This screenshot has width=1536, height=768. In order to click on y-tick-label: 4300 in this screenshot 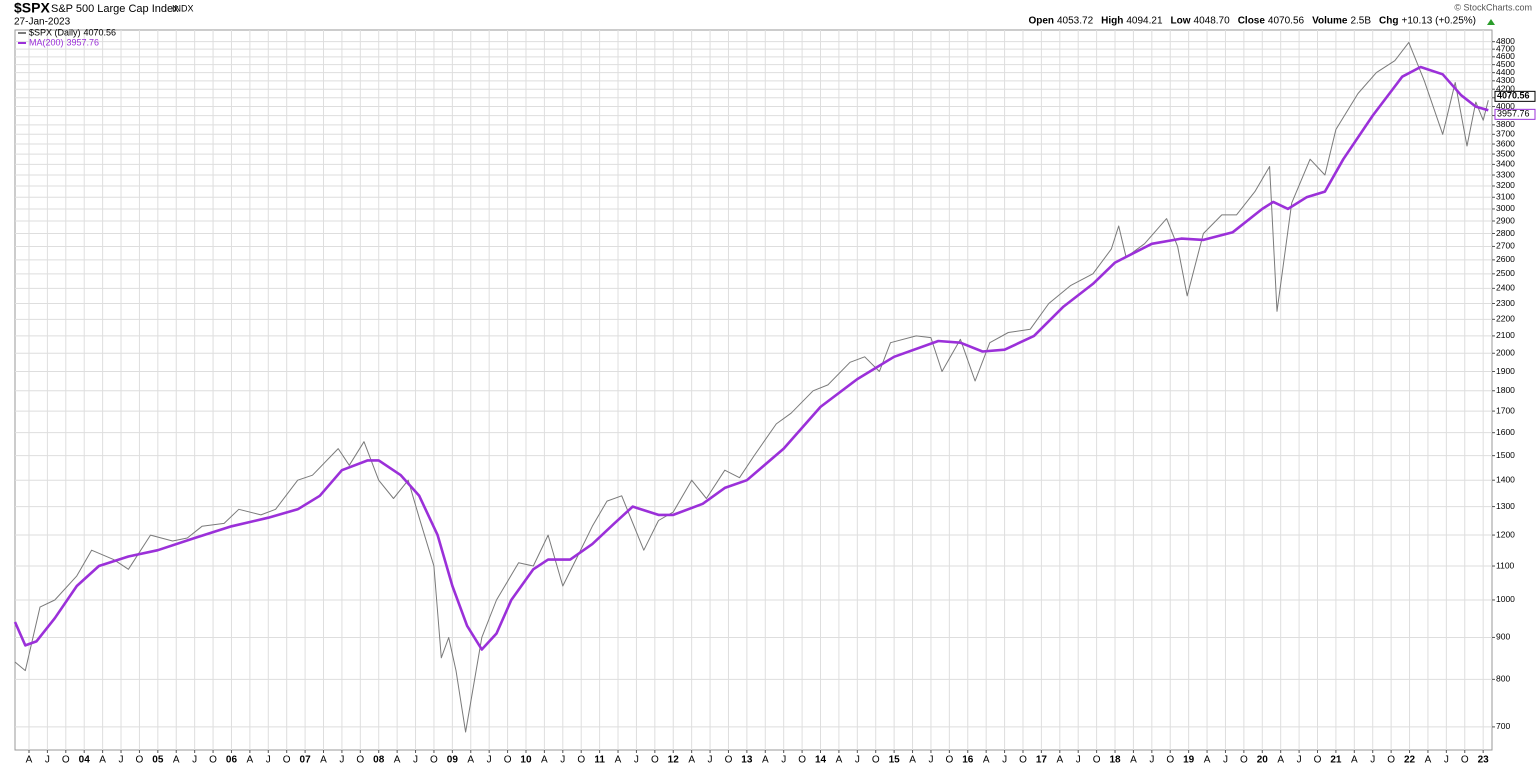, I will do `click(1505, 80)`.